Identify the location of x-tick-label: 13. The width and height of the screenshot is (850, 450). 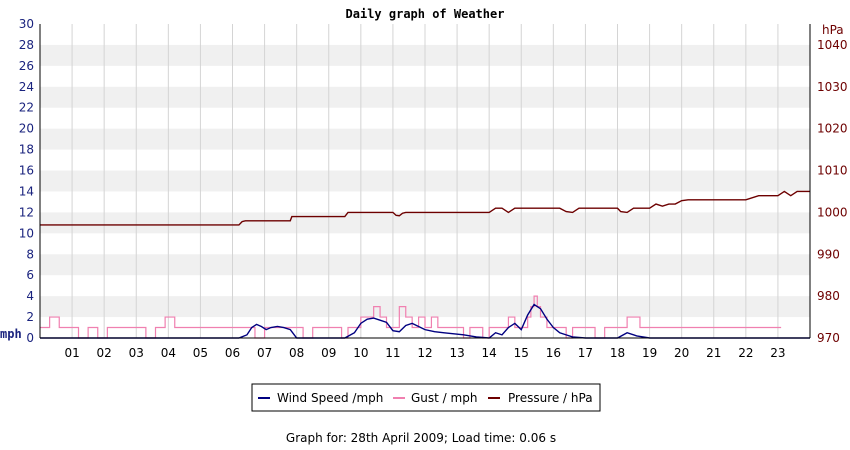
(456, 353).